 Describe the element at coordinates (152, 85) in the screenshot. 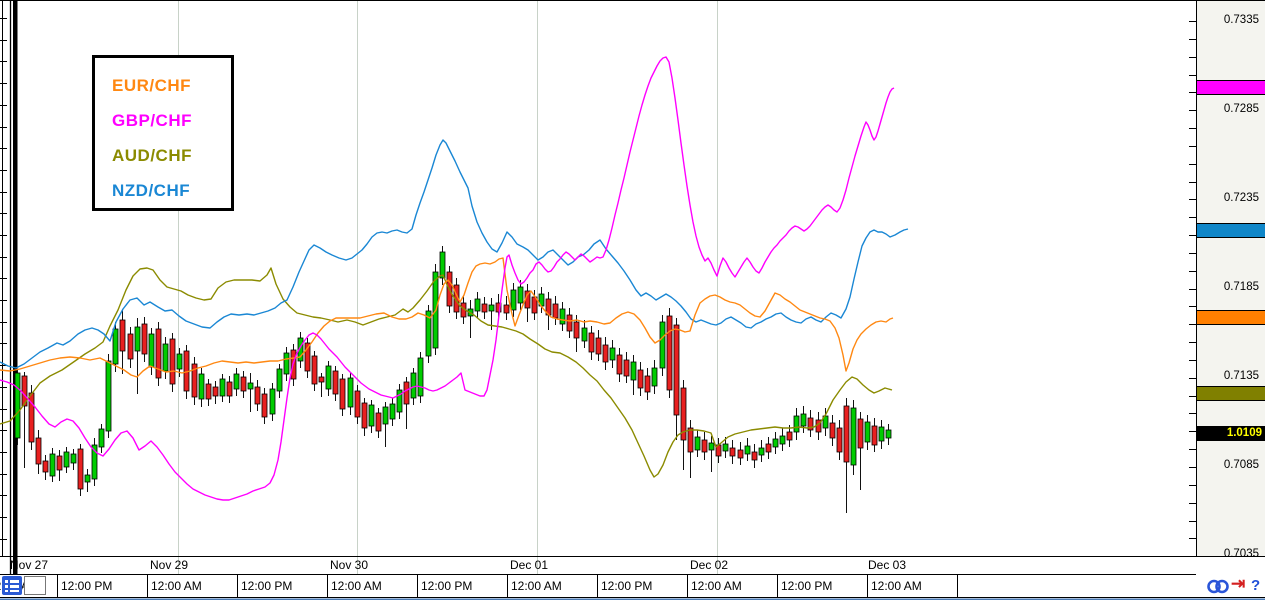

I see `legend-item-eurchf: EUR/CHF` at that location.